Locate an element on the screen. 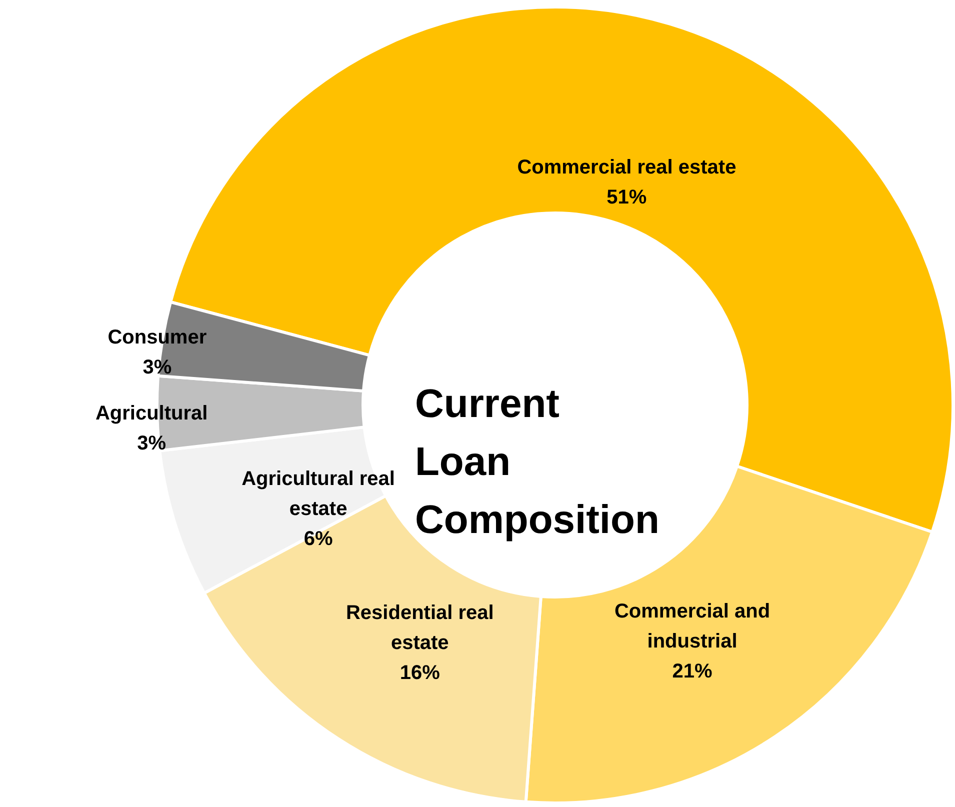  slice-label: Residential real estate is located at coordinates (420, 628).